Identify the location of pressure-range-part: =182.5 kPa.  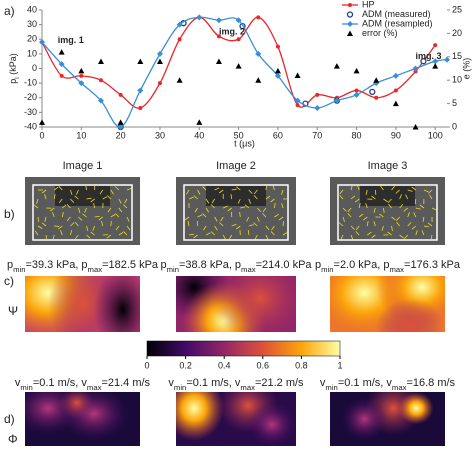
(130, 265).